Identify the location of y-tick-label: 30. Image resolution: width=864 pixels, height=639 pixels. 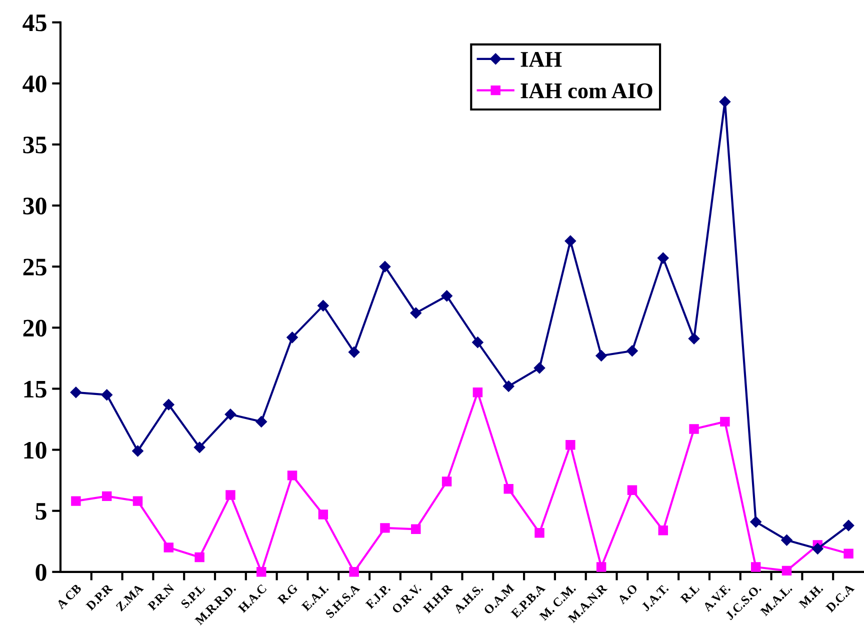
(34, 206).